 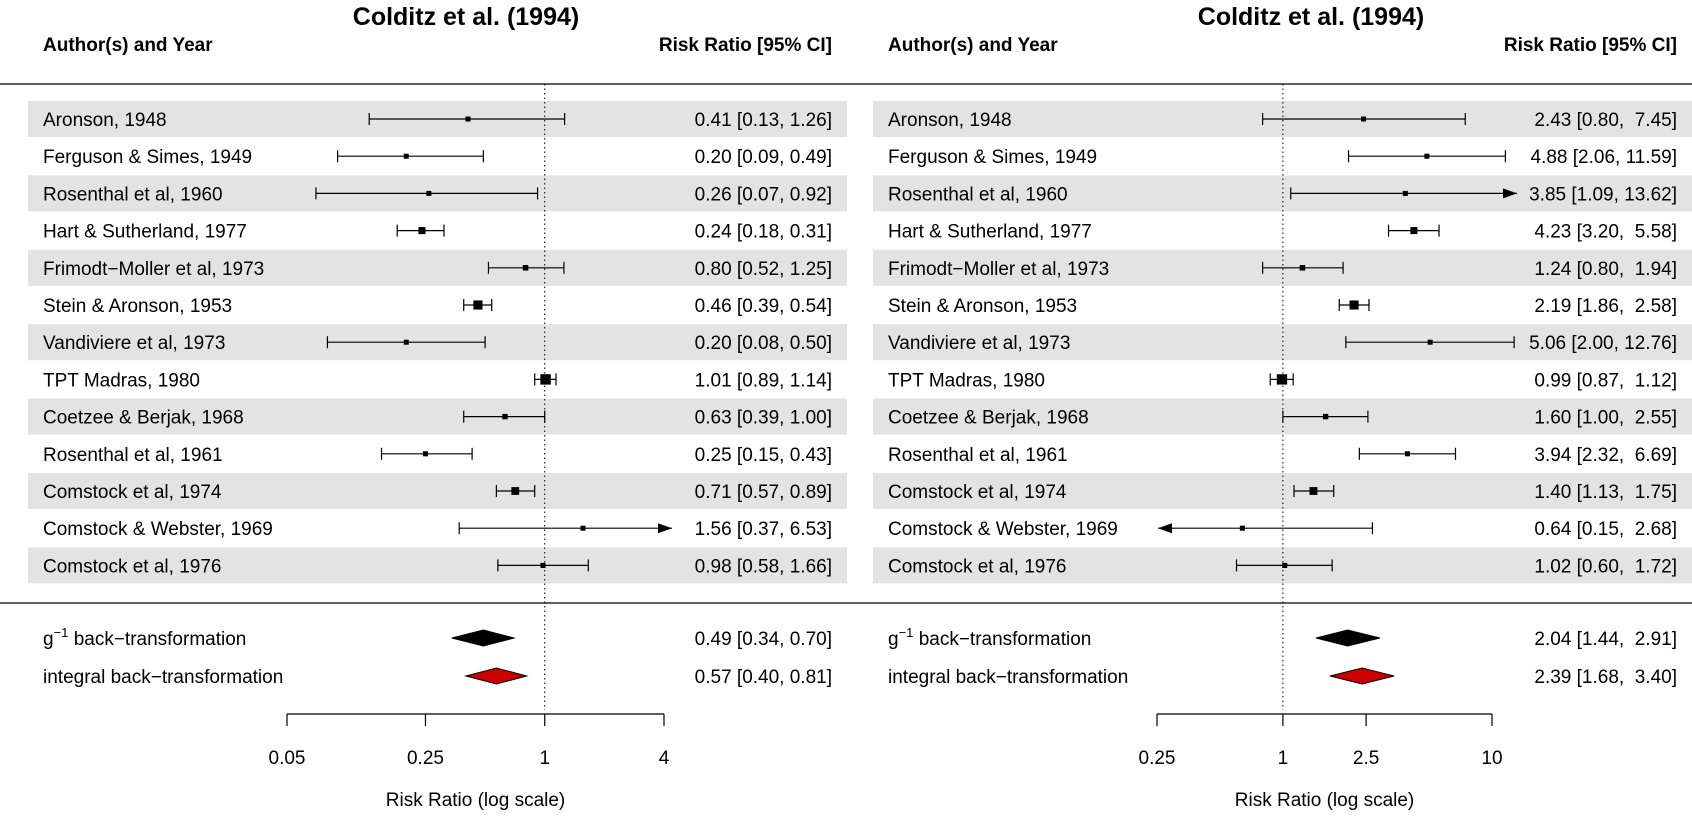 I want to click on header-author-year: Author(s) and Year, so click(x=128, y=45).